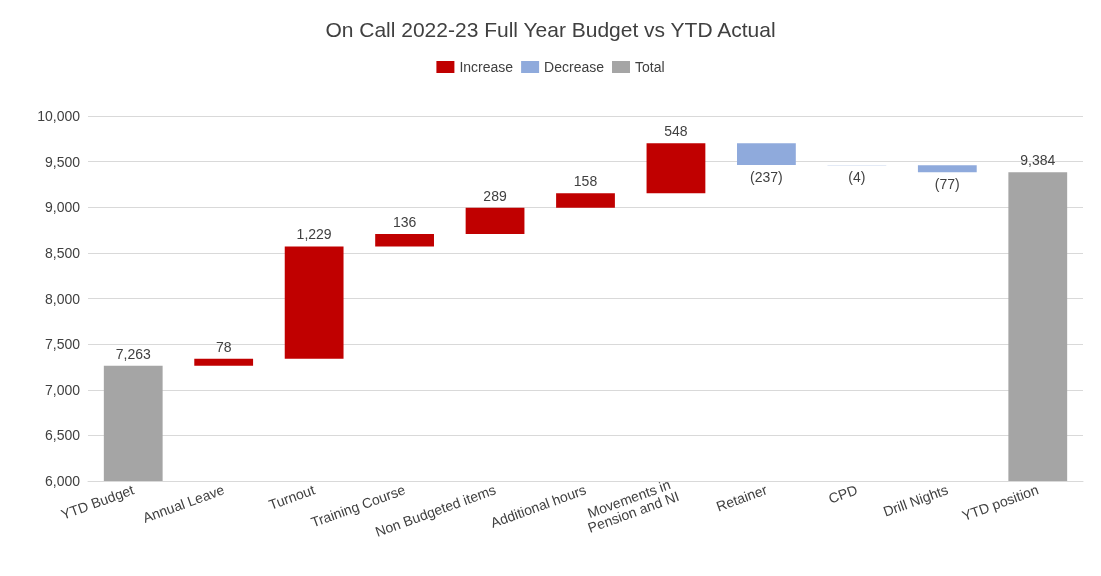 This screenshot has height=576, width=1101. What do you see at coordinates (676, 131) in the screenshot?
I see `text: 548` at bounding box center [676, 131].